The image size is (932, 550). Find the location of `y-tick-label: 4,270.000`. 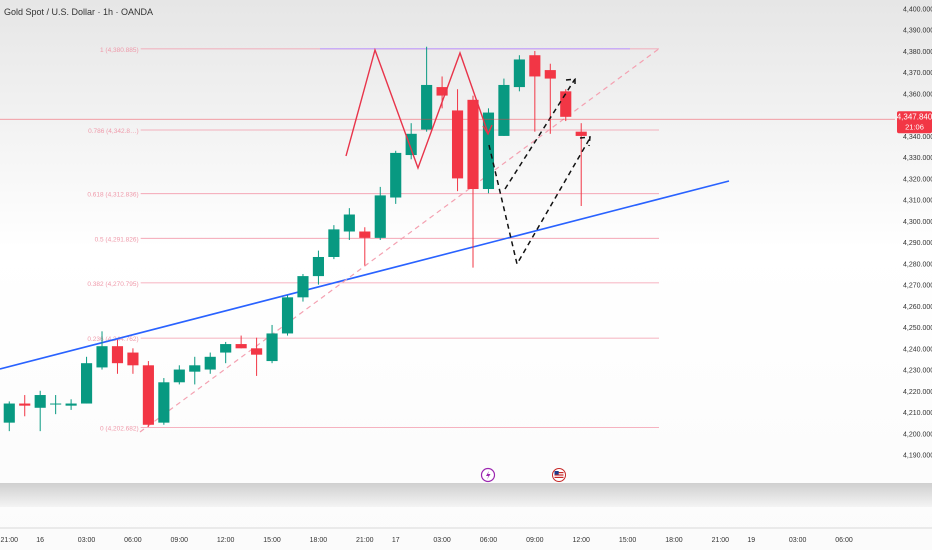

y-tick-label: 4,270.000 is located at coordinates (917, 286).